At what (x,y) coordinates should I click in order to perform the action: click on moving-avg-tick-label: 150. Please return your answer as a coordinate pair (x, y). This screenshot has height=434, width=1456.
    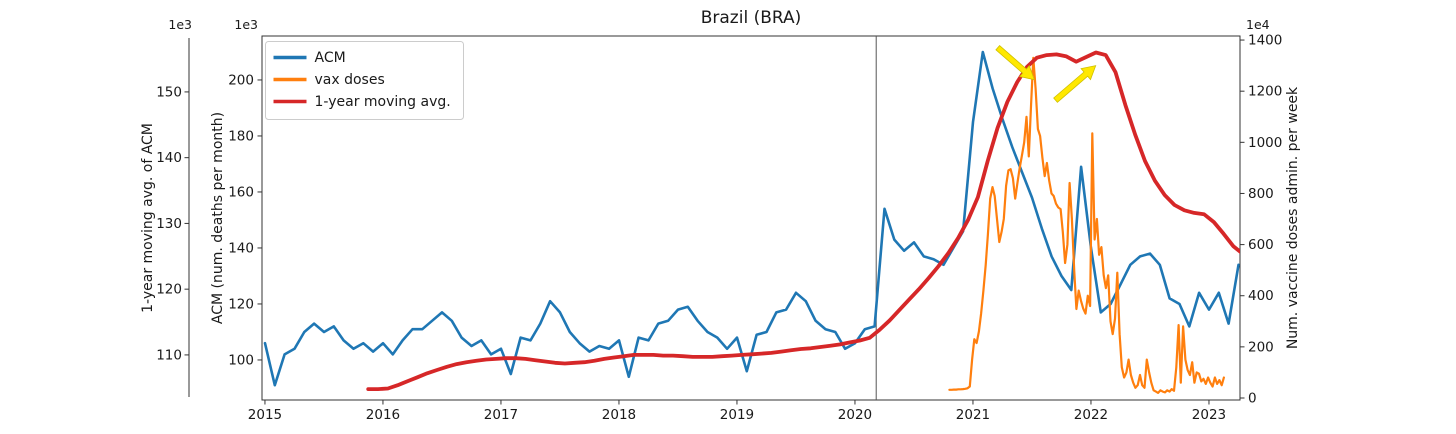
    Looking at the image, I should click on (169, 92).